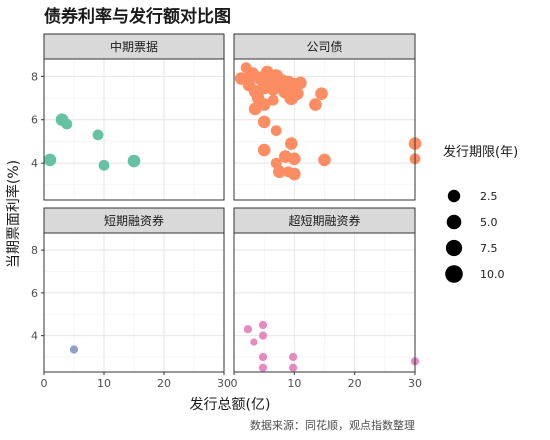 Image resolution: width=550 pixels, height=440 pixels. I want to click on facet-4: 超短期融资券, so click(326, 290).